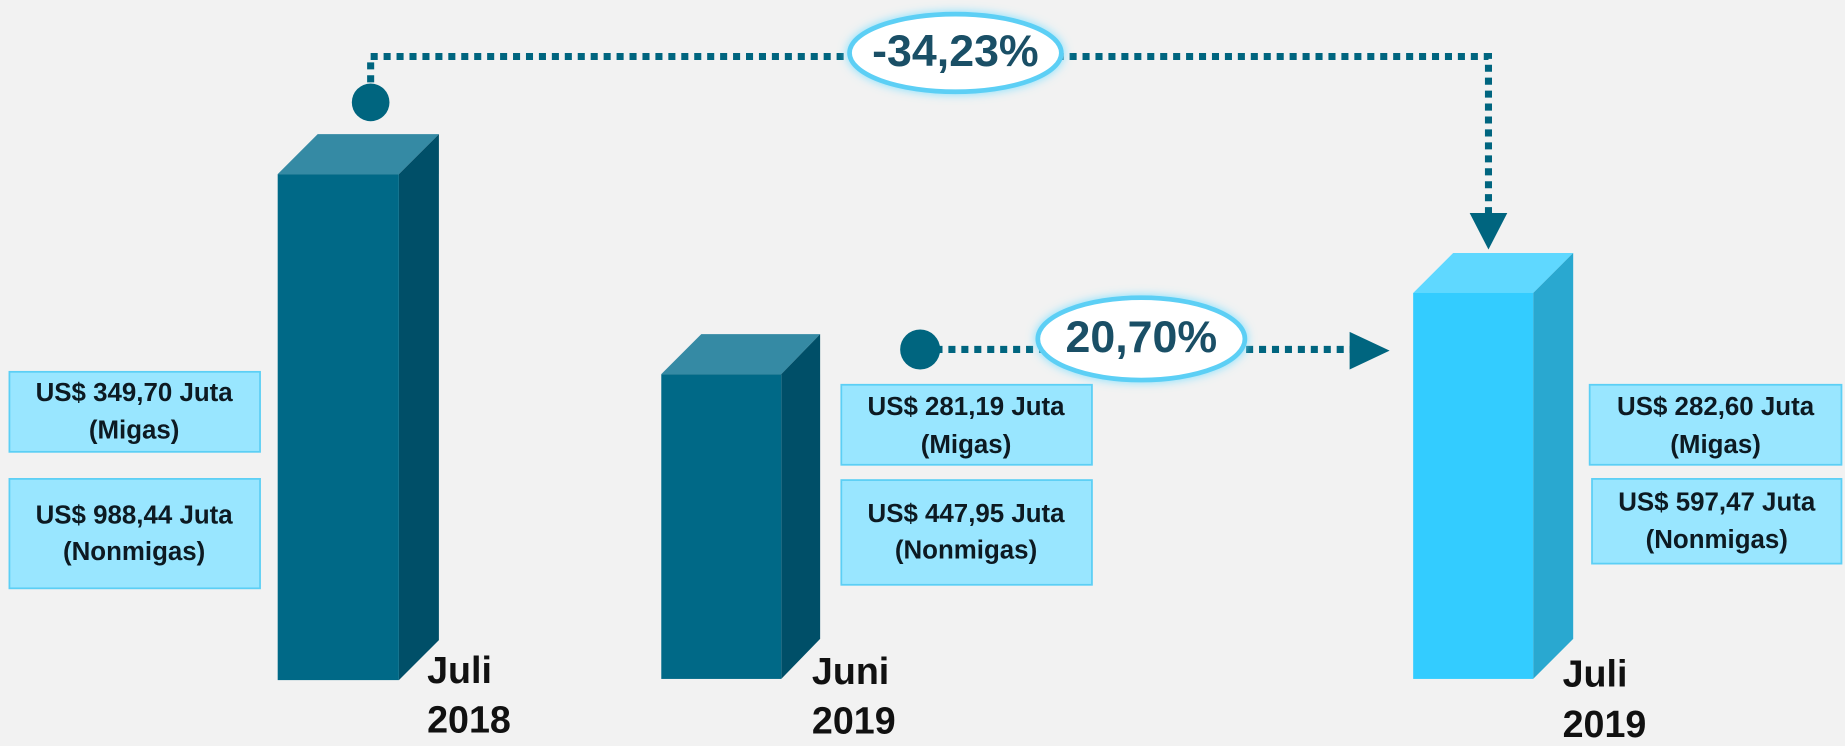  Describe the element at coordinates (135, 393) in the screenshot. I see `migas-value: US$ 349,70 Juta` at that location.